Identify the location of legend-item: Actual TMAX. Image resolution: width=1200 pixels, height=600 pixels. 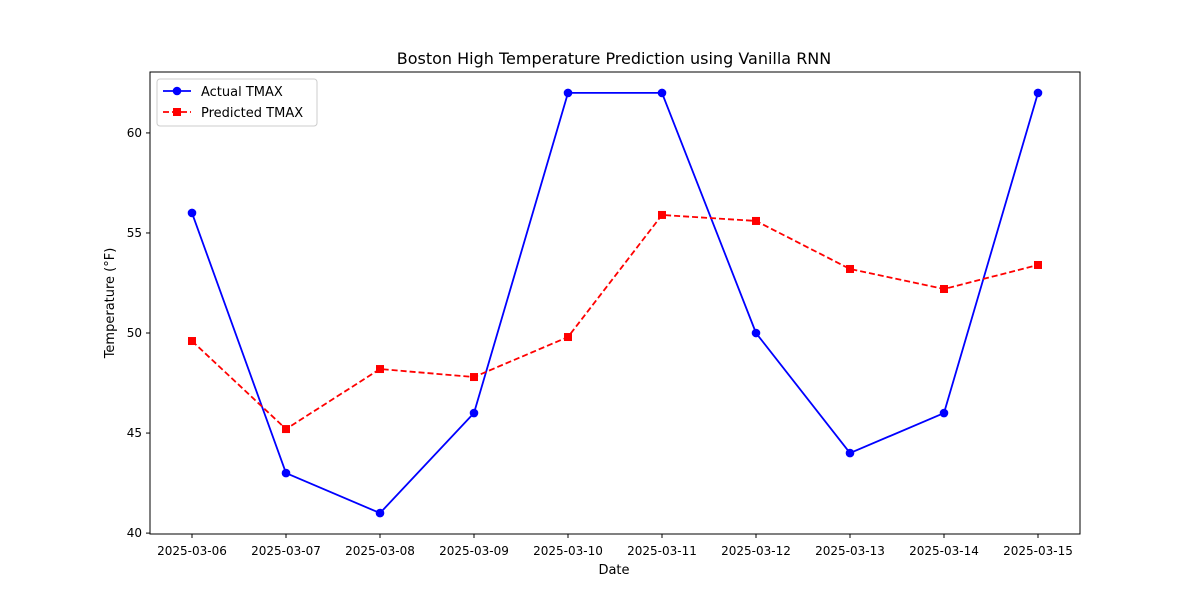
(223, 92).